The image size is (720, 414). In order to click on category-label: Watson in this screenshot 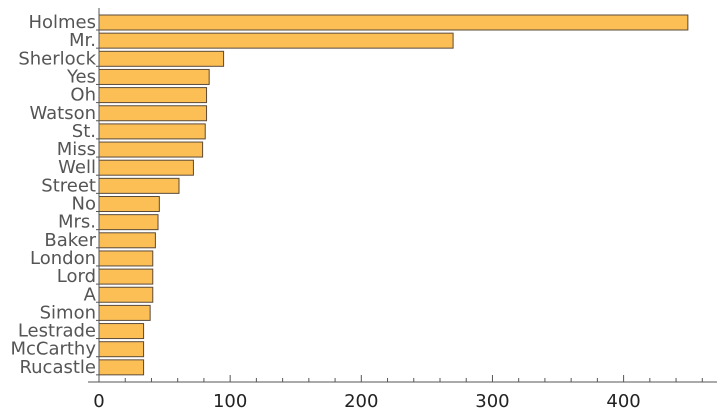, I will do `click(62, 113)`.